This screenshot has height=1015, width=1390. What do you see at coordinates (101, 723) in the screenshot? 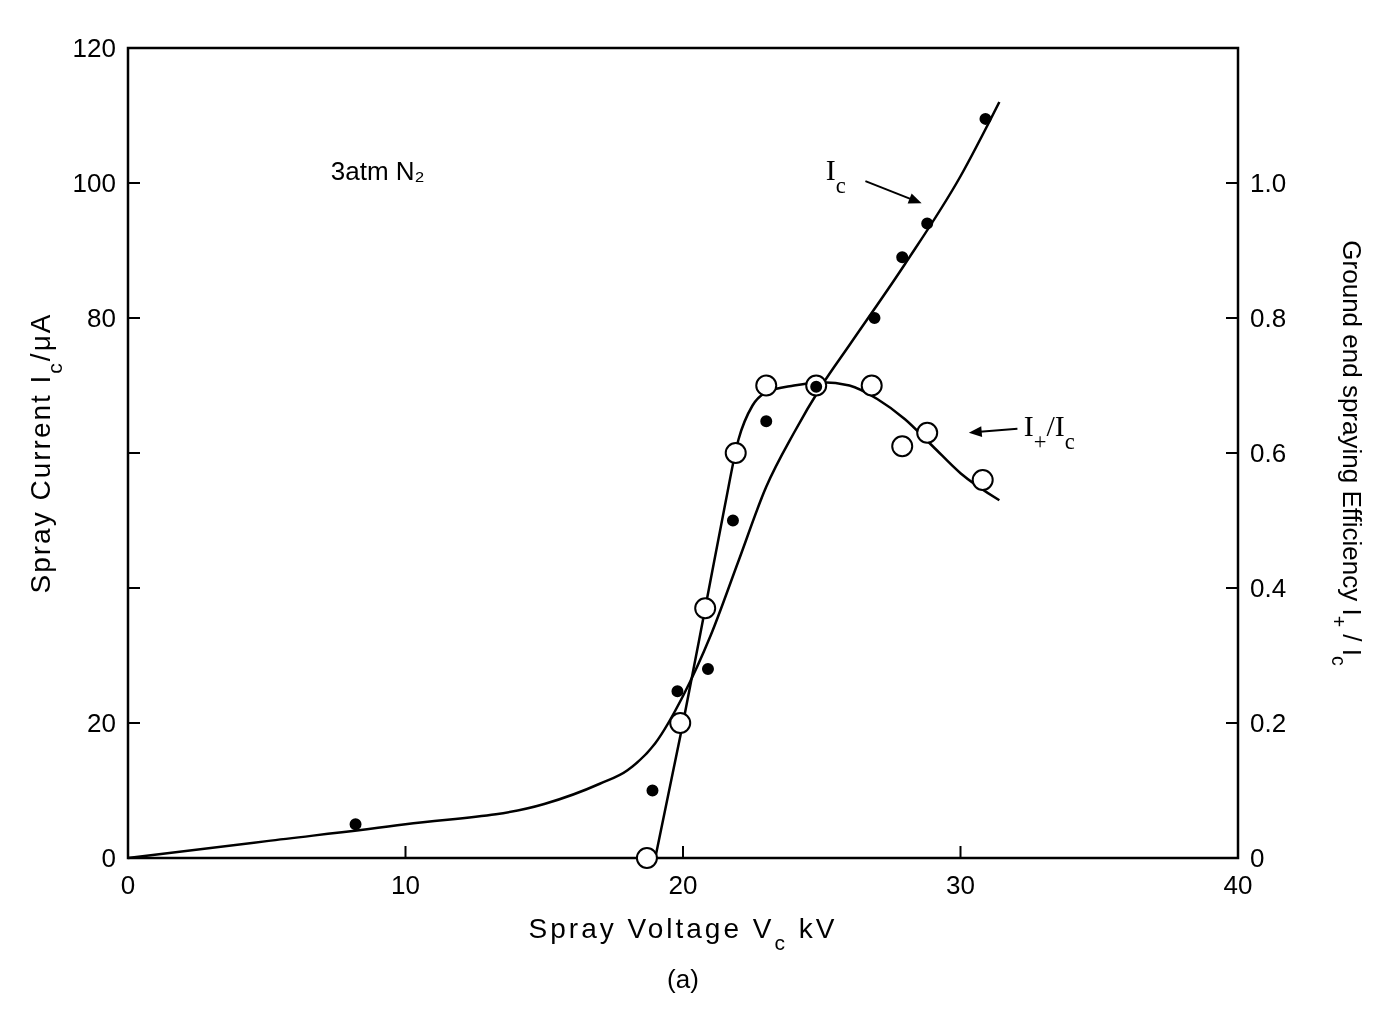
I see `y-tick-label: 20` at bounding box center [101, 723].